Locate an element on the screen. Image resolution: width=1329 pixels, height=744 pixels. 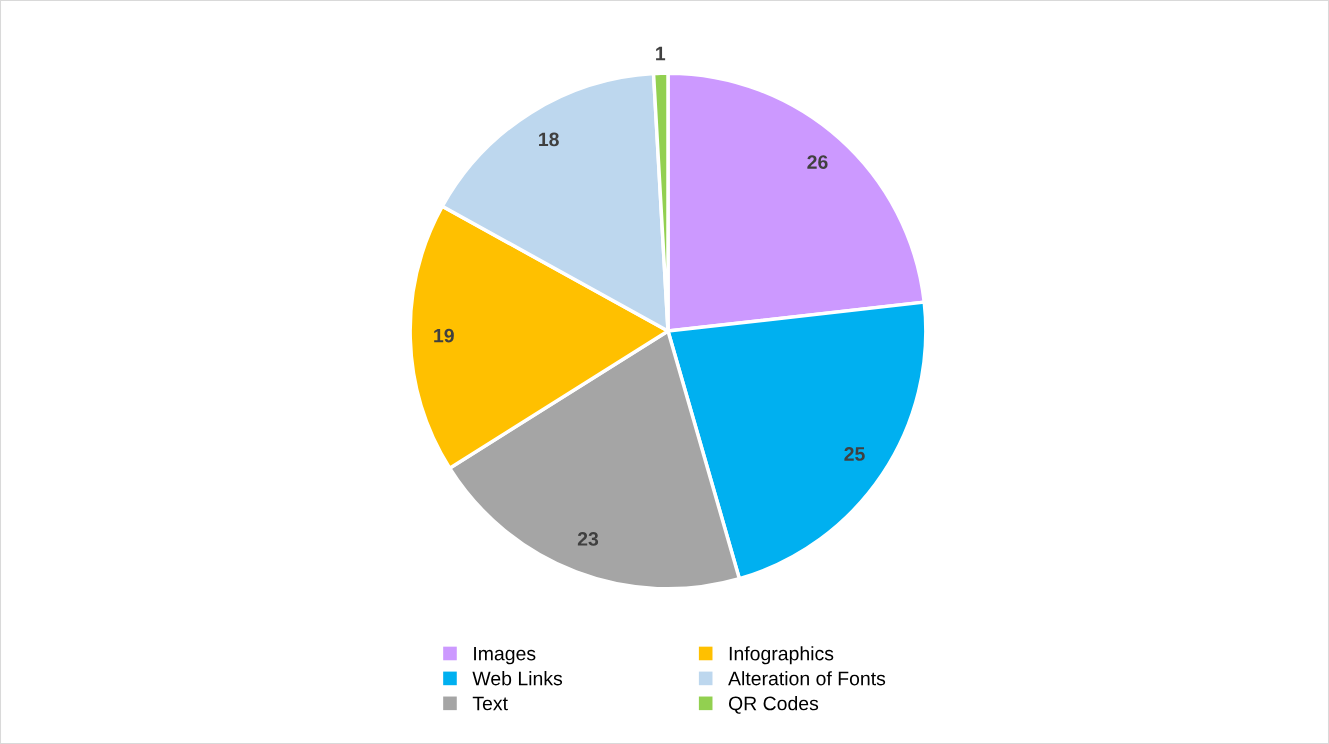
legend-label: Images is located at coordinates (505, 655).